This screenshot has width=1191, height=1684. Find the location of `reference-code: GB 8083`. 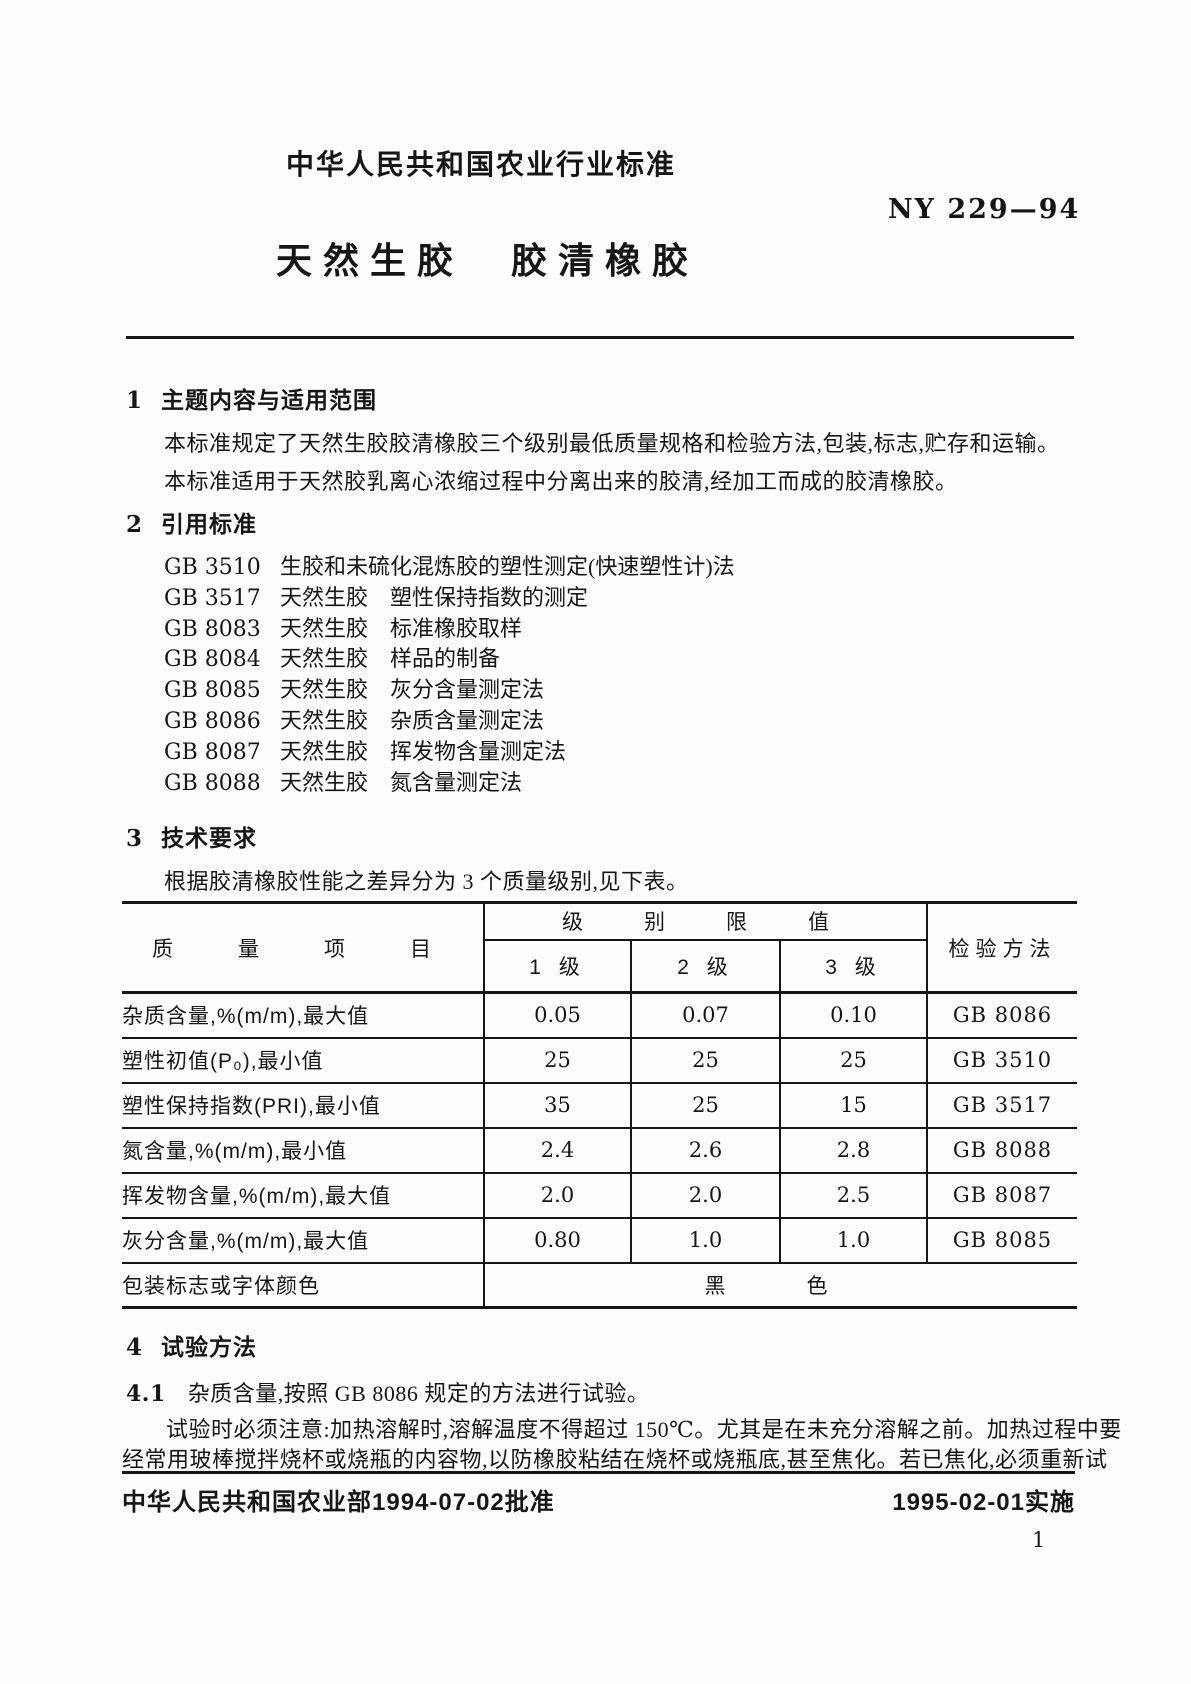

reference-code: GB 8083 is located at coordinates (212, 629).